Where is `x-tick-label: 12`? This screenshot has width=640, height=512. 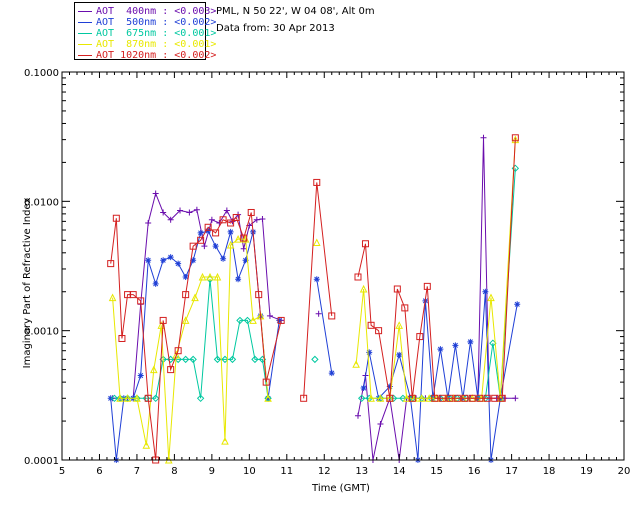
x-tick-label: 12 is located at coordinates (324, 471).